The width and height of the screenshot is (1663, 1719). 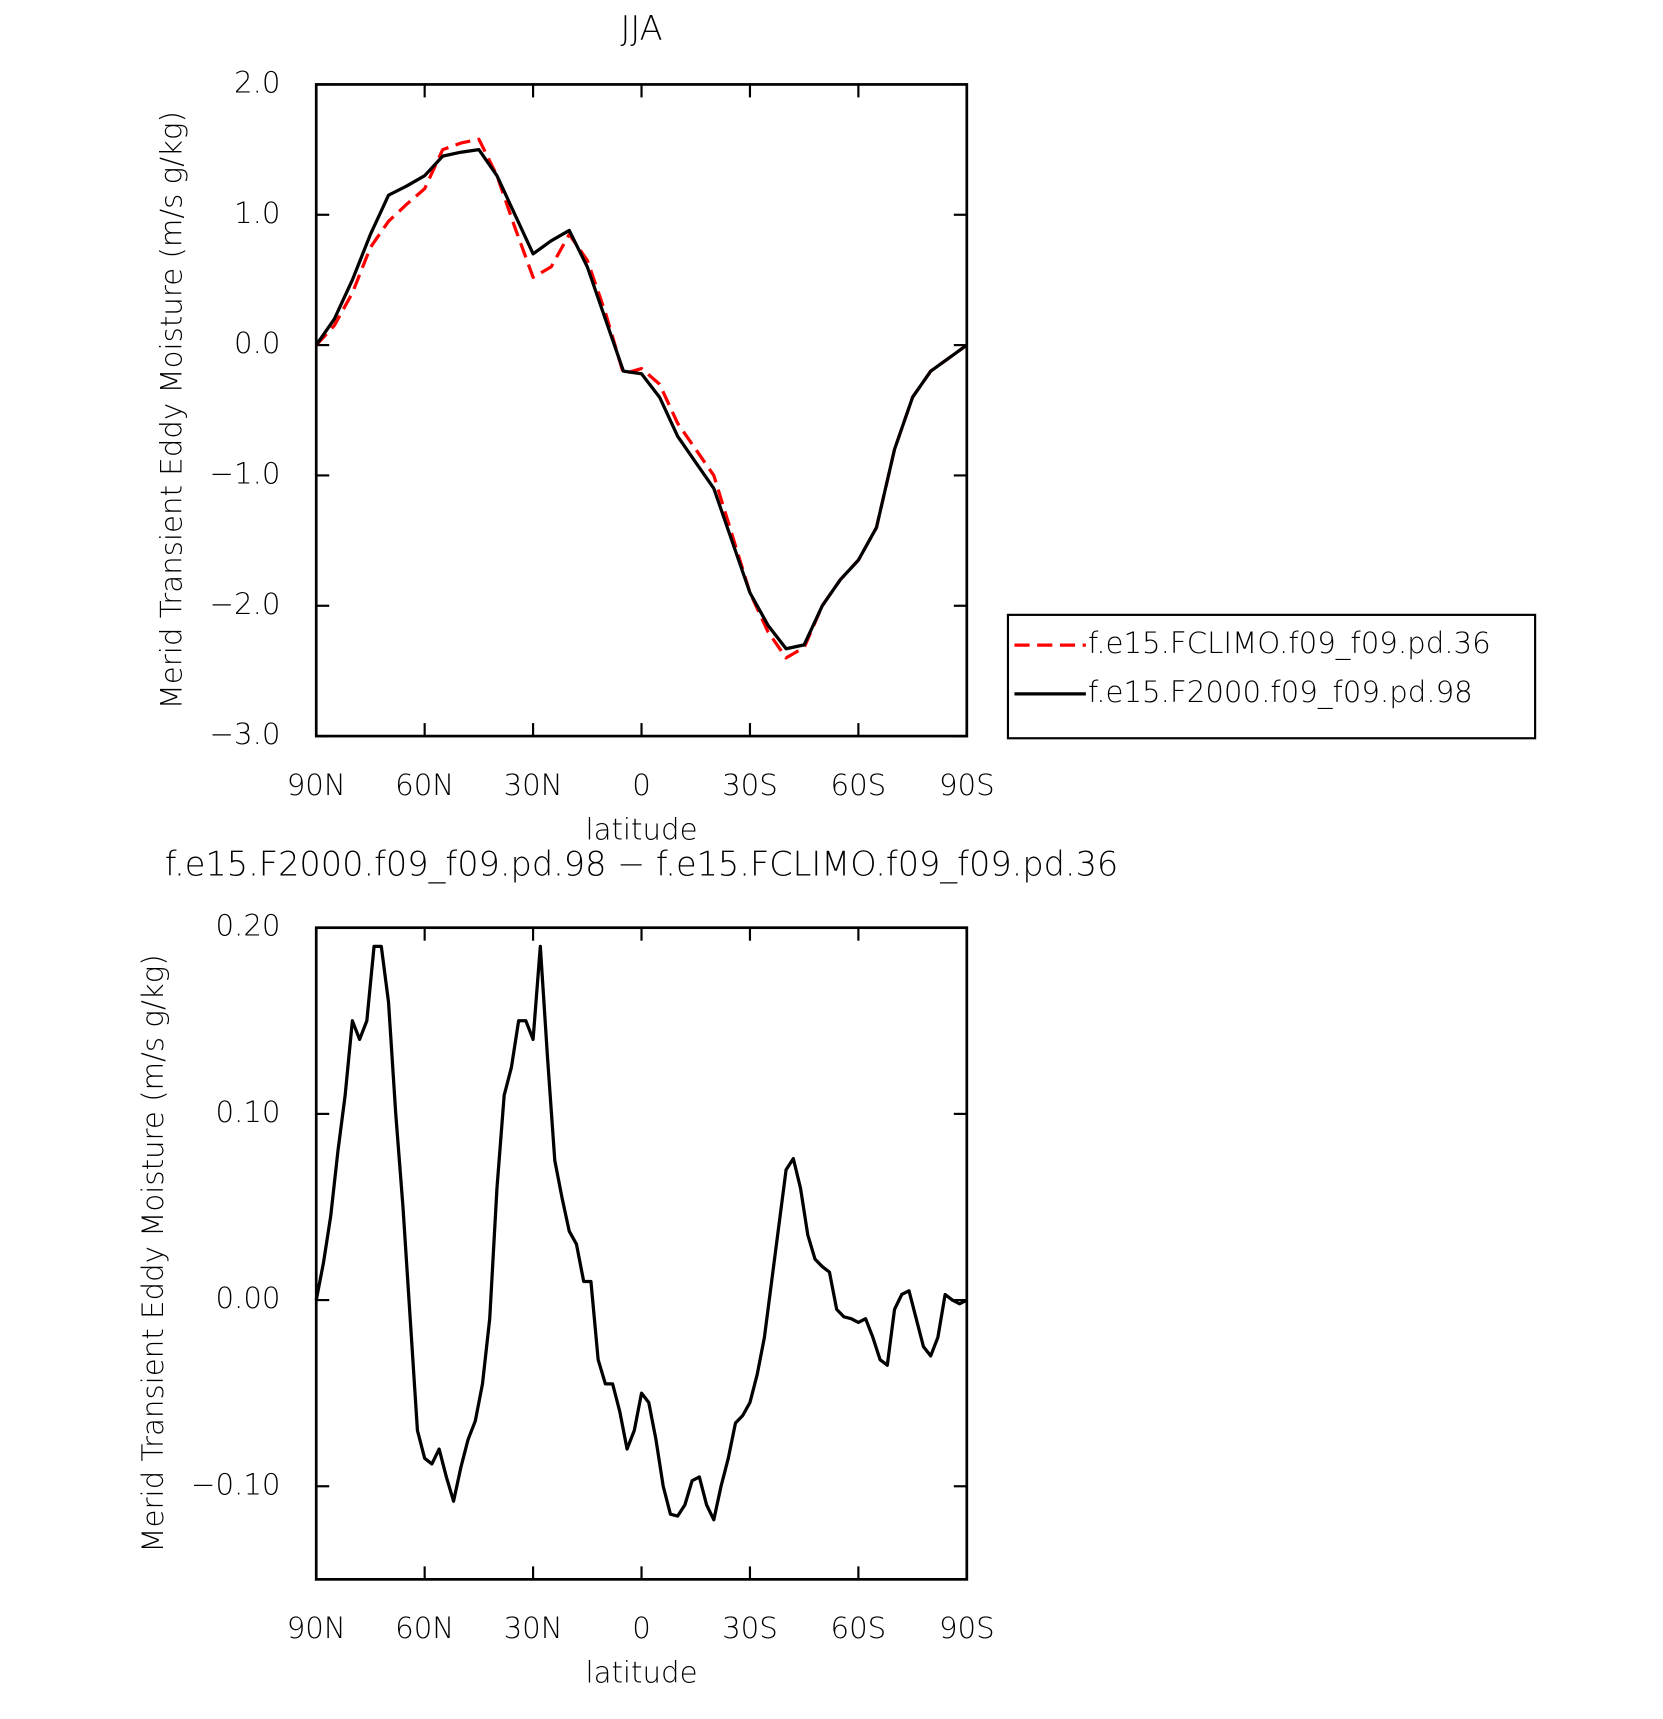 I want to click on y-tick-label: 0.0, so click(x=257, y=343).